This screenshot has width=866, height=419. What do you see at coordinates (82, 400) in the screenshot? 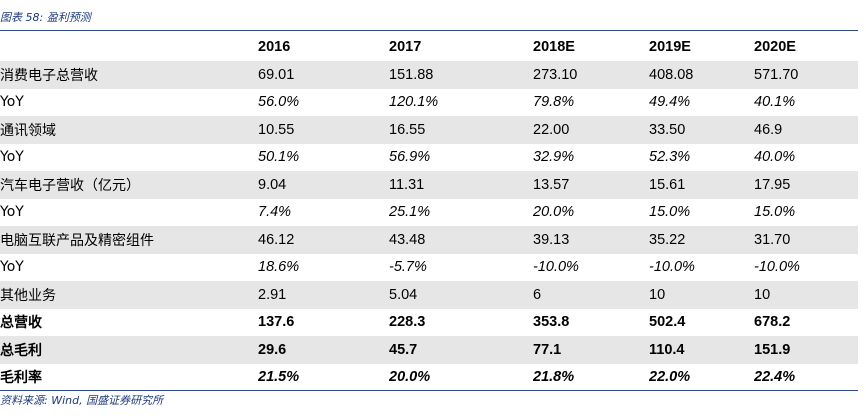
I see `source-note: 资料来源: Wind, 国盛证券研究所` at bounding box center [82, 400].